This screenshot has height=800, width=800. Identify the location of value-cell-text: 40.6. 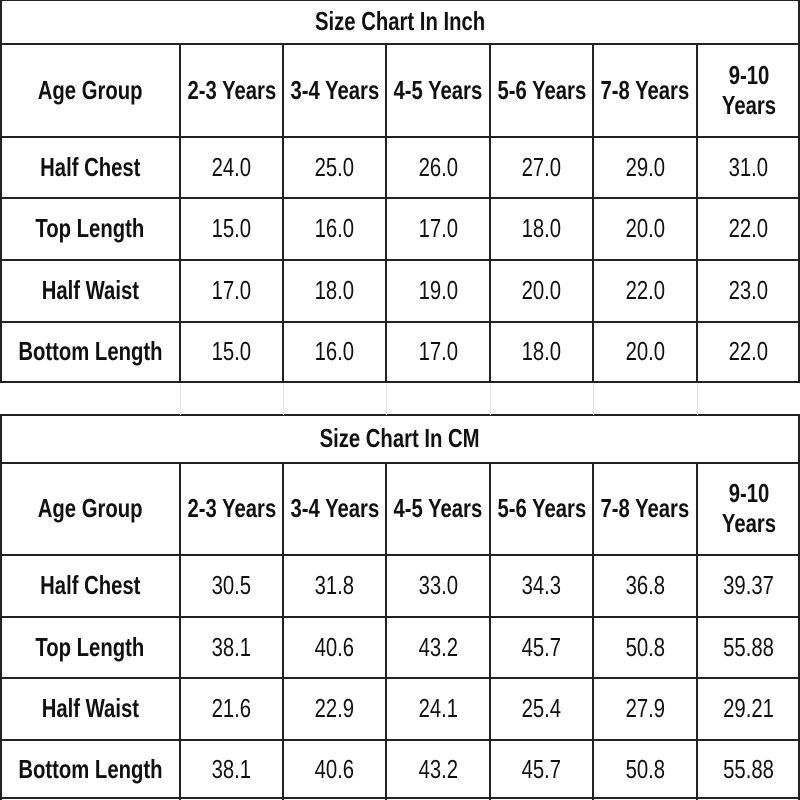
(334, 769).